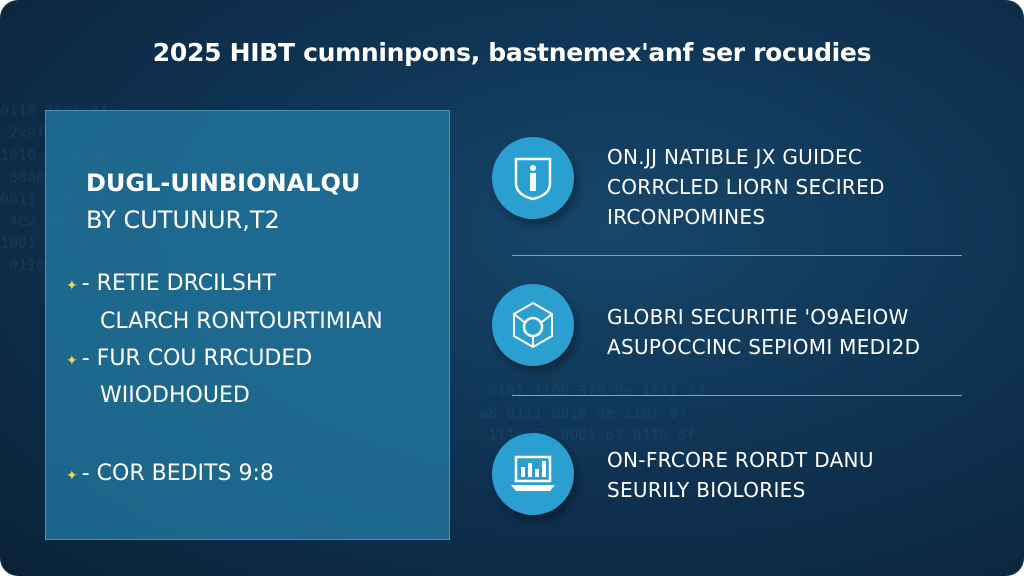 This screenshot has width=1024, height=576. I want to click on network-globe-icon, so click(533, 325).